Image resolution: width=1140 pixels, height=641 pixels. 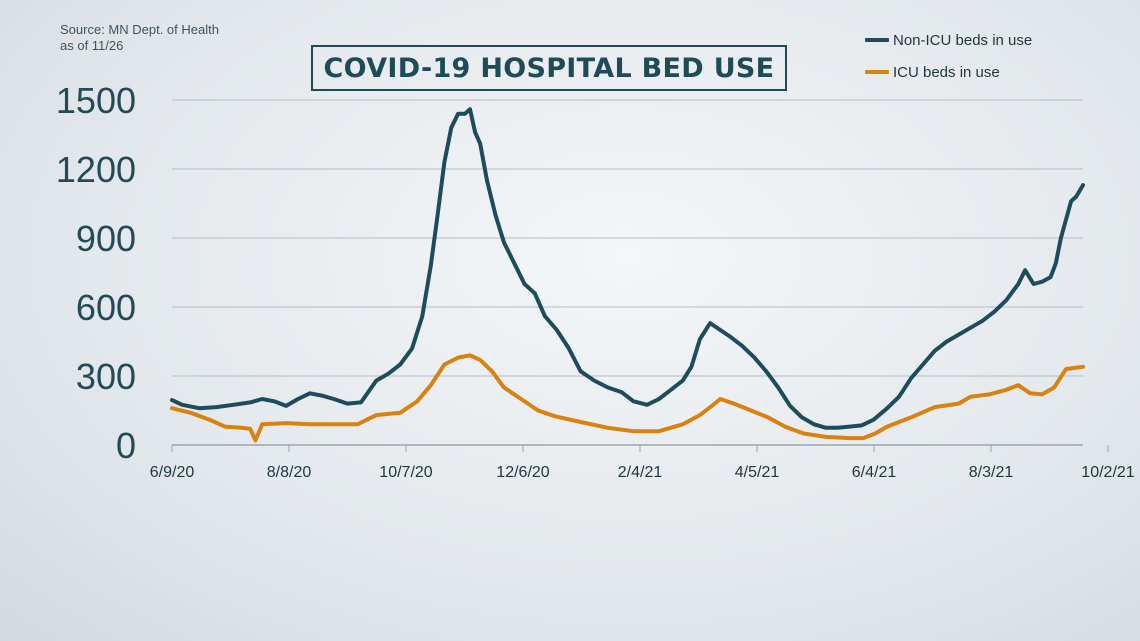 I want to click on legend-label-icu: ICU beds in use, so click(x=946, y=72).